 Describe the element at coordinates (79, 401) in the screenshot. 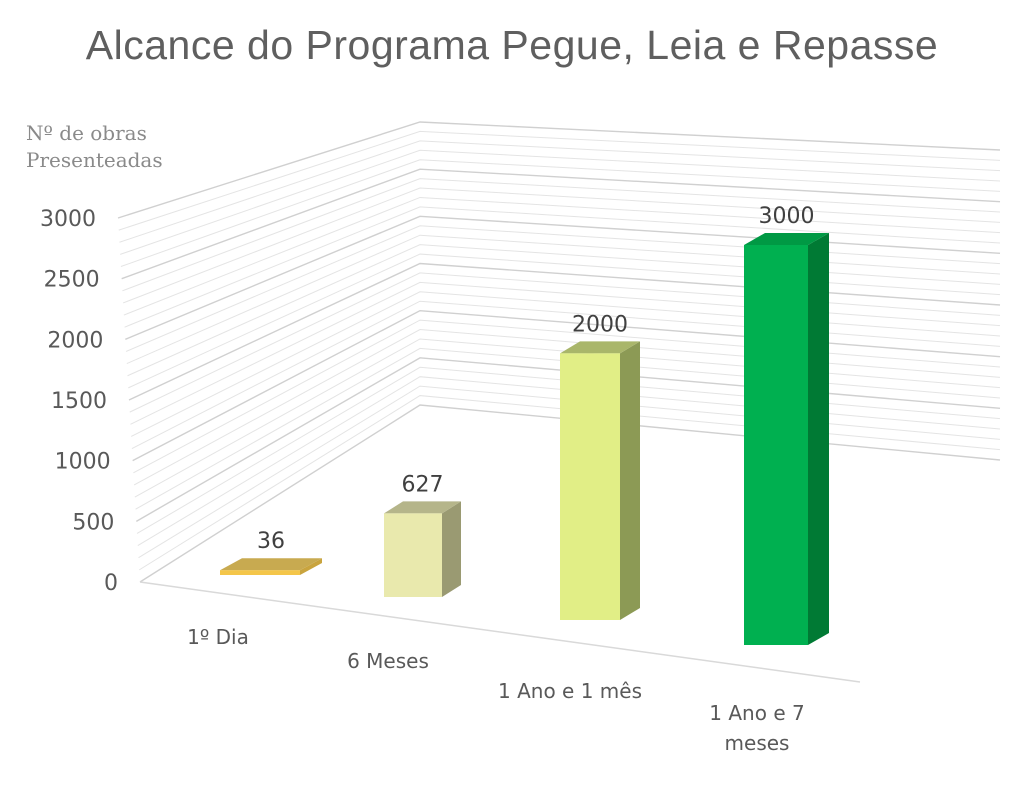

I see `y-tick-label: 1500` at that location.